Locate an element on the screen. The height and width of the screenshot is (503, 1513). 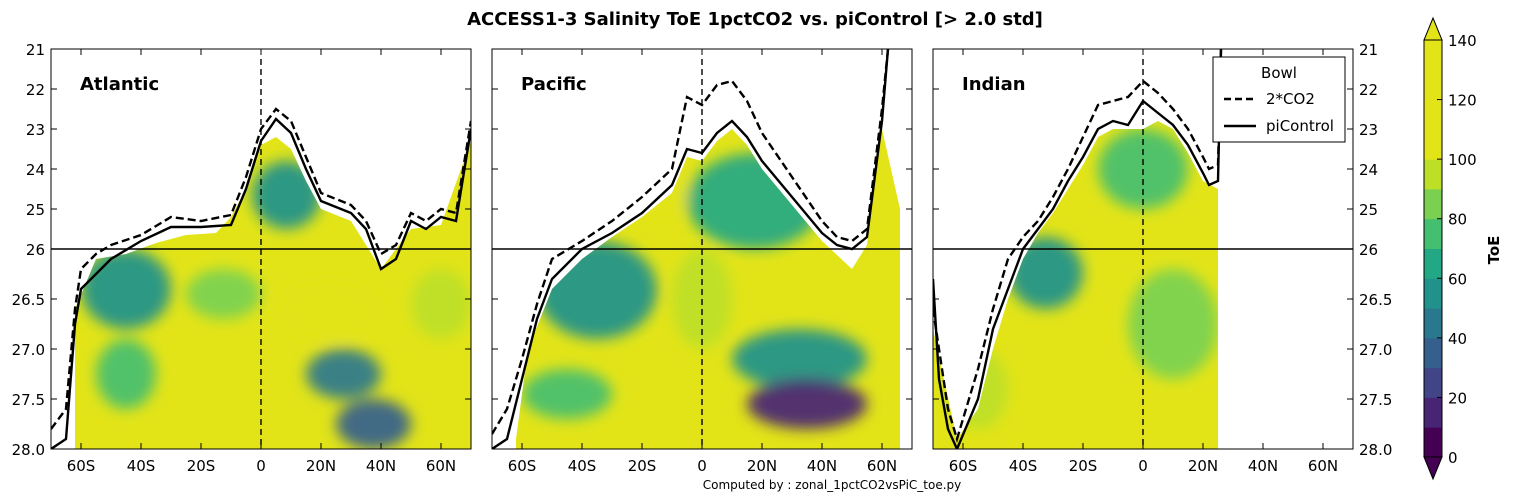
colorbar-label: ToE is located at coordinates (1494, 250).